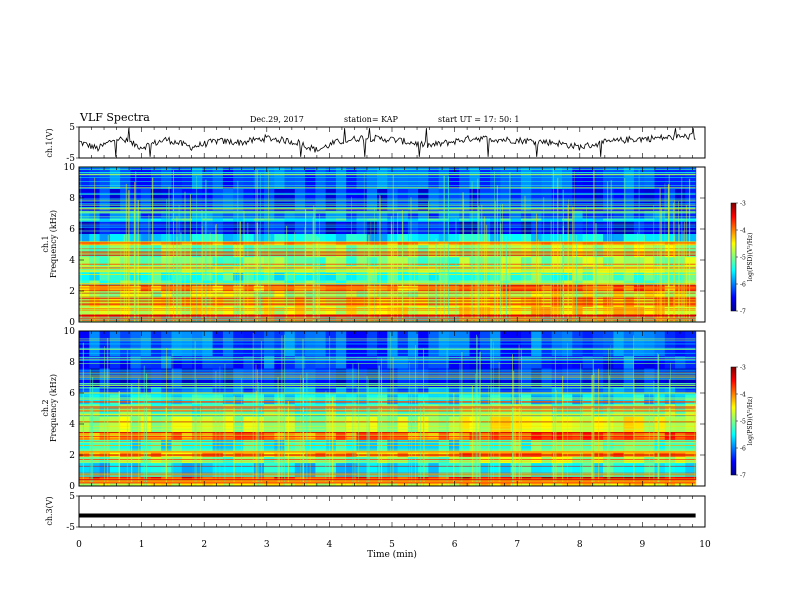 This screenshot has width=792, height=612. I want to click on x-tick-label: 3, so click(267, 545).